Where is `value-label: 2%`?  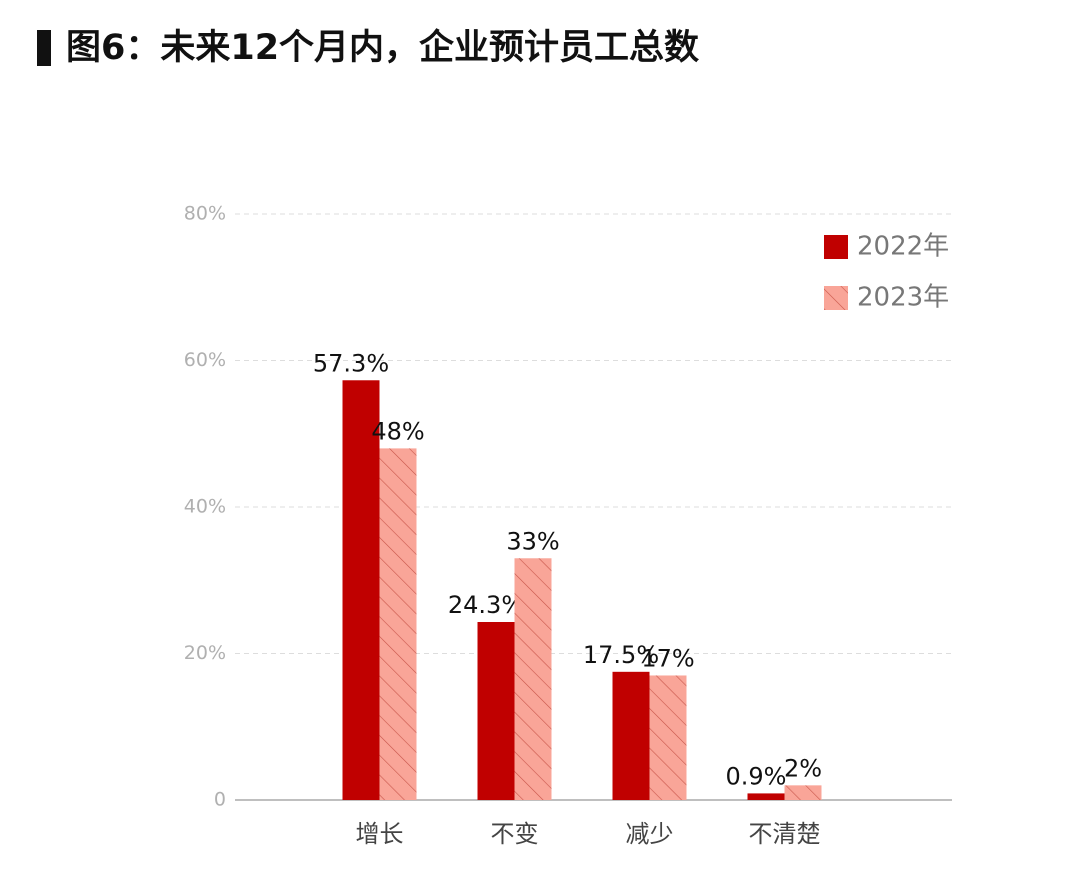 value-label: 2% is located at coordinates (803, 768).